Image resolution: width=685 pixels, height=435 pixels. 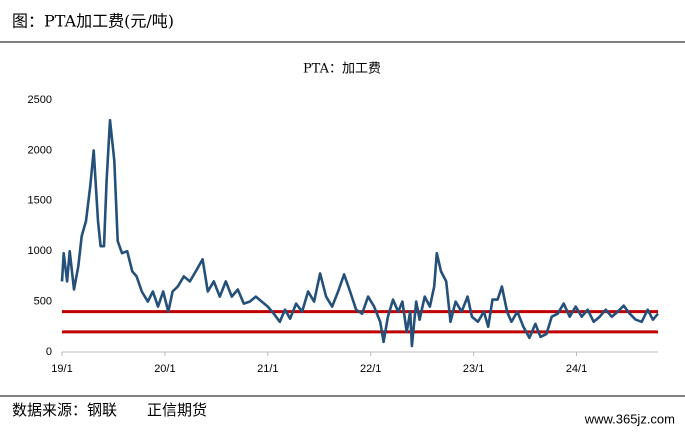 I want to click on source: 数据来源：钢联 正信期货, so click(x=109, y=410).